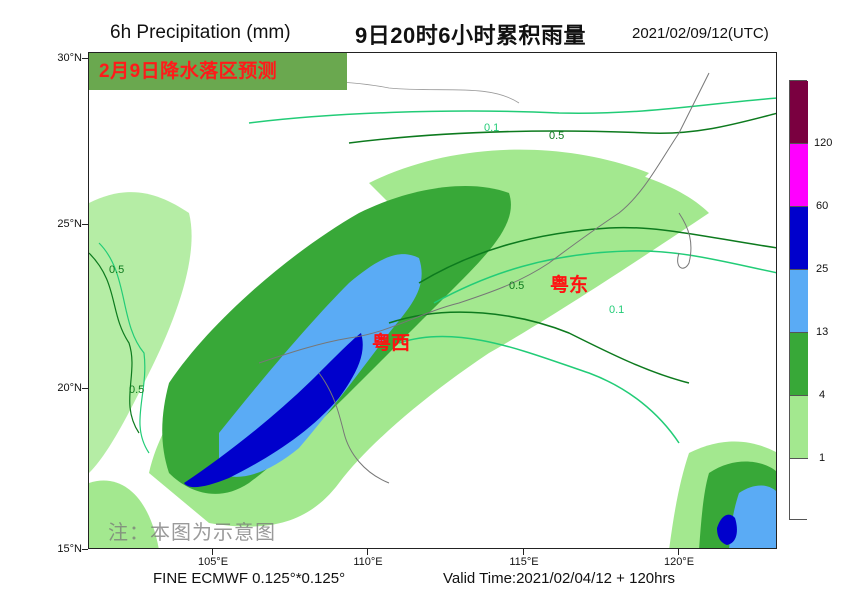  What do you see at coordinates (569, 285) in the screenshot?
I see `region-label-yuedong: 粤东` at bounding box center [569, 285].